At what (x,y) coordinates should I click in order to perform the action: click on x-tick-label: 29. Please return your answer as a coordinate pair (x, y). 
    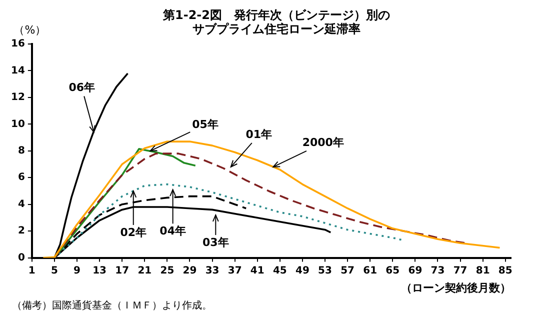
    Looking at the image, I should click on (189, 270).